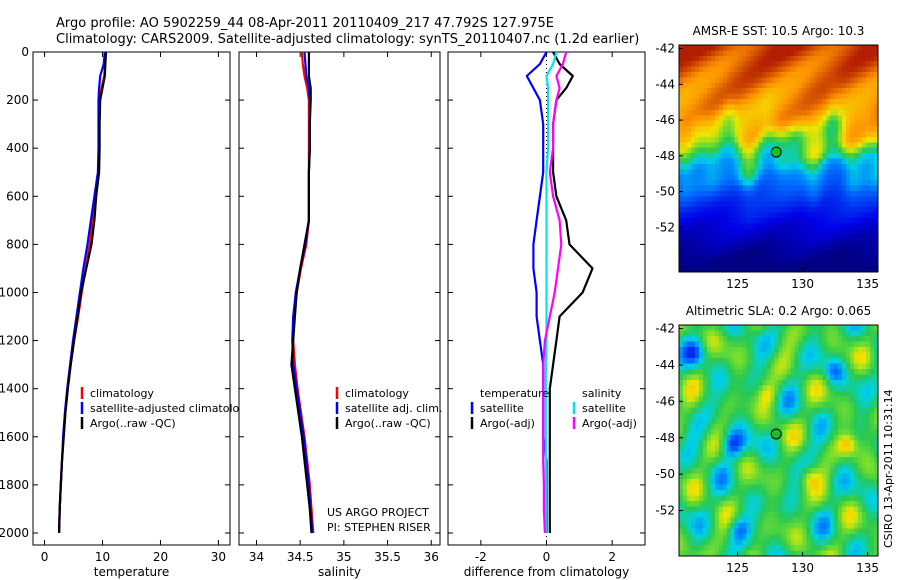  Describe the element at coordinates (14, 341) in the screenshot. I see `depth-tick-label: 1200` at that location.